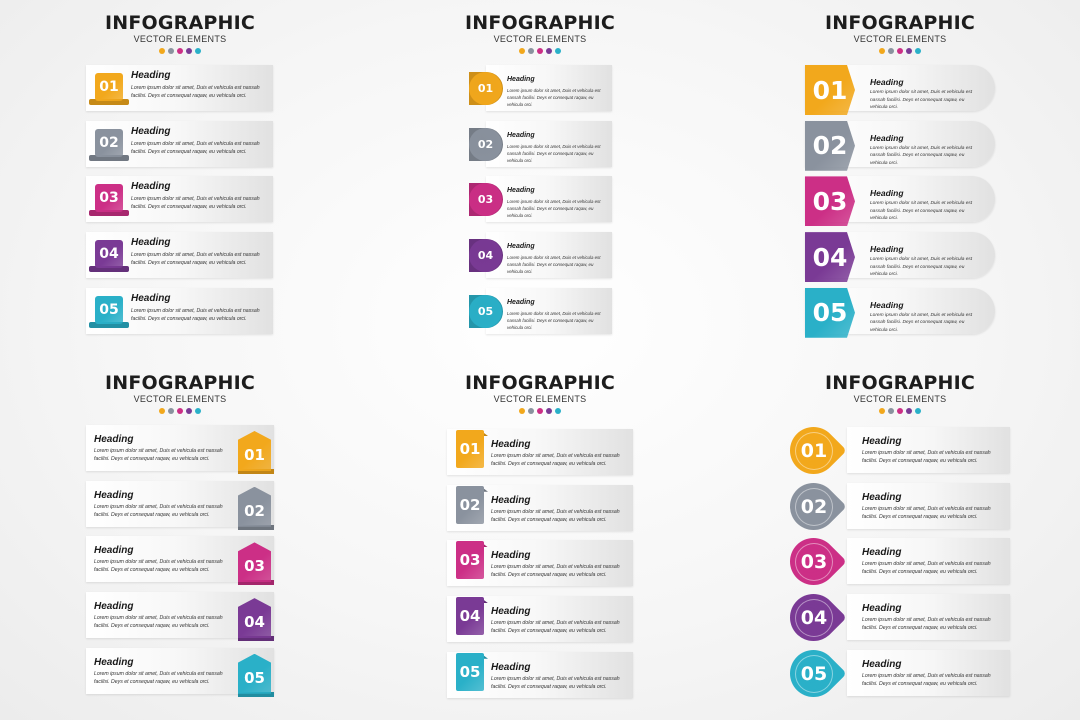 The height and width of the screenshot is (720, 1080). Describe the element at coordinates (814, 562) in the screenshot. I see `step-number-pin: 03` at that location.